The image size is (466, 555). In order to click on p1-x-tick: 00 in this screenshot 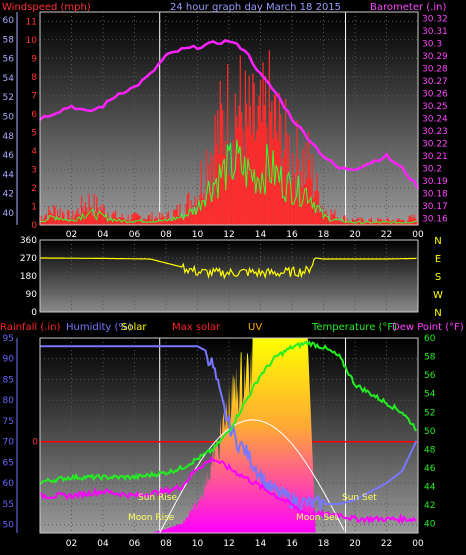, I will do `click(418, 235)`.